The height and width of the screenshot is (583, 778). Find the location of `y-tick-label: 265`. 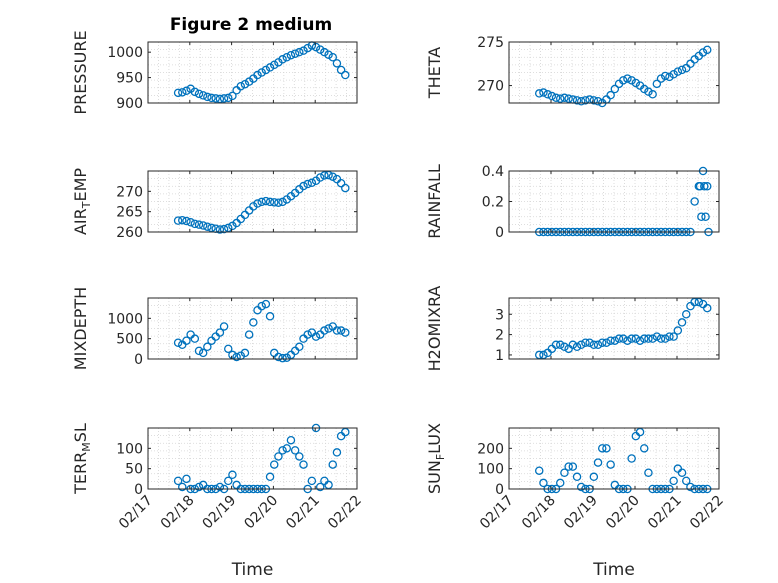

y-tick-label: 265 is located at coordinates (129, 213).